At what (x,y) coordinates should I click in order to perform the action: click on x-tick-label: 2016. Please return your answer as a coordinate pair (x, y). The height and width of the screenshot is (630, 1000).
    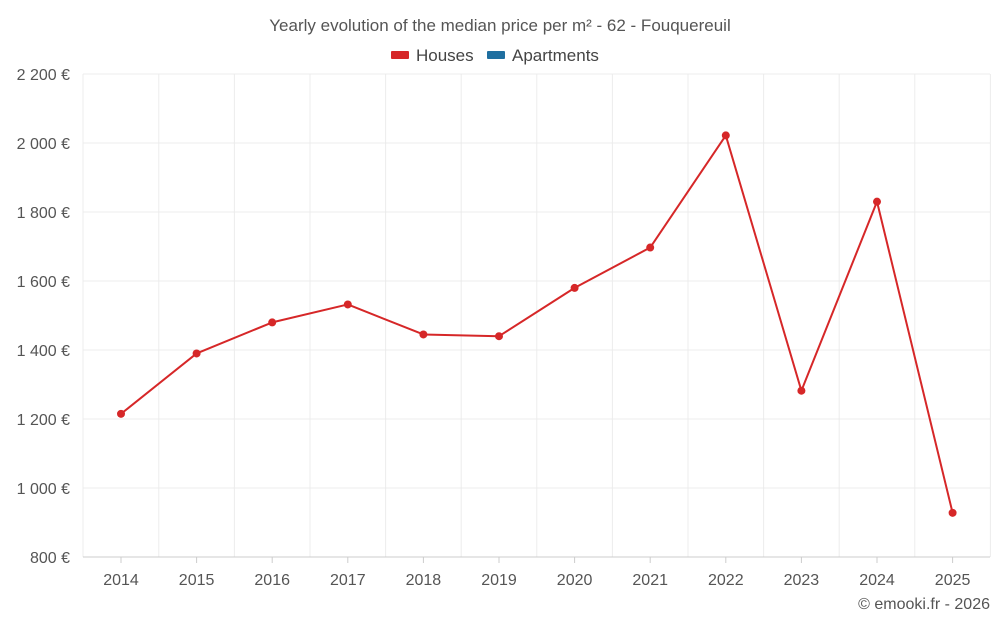
    Looking at the image, I should click on (272, 580).